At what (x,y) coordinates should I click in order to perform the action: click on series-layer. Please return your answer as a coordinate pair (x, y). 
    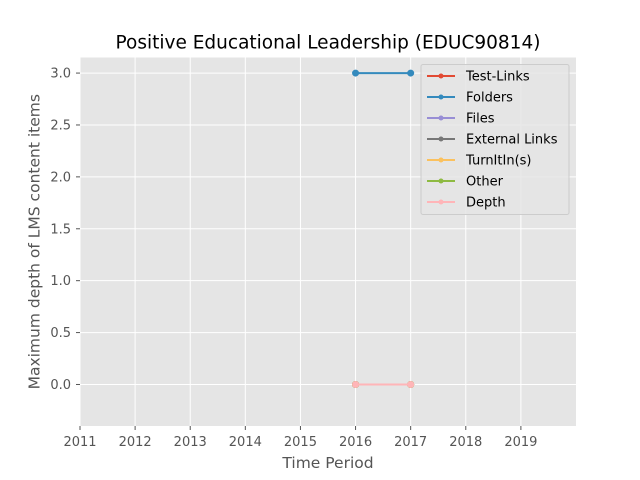
    Looking at the image, I should click on (383, 228).